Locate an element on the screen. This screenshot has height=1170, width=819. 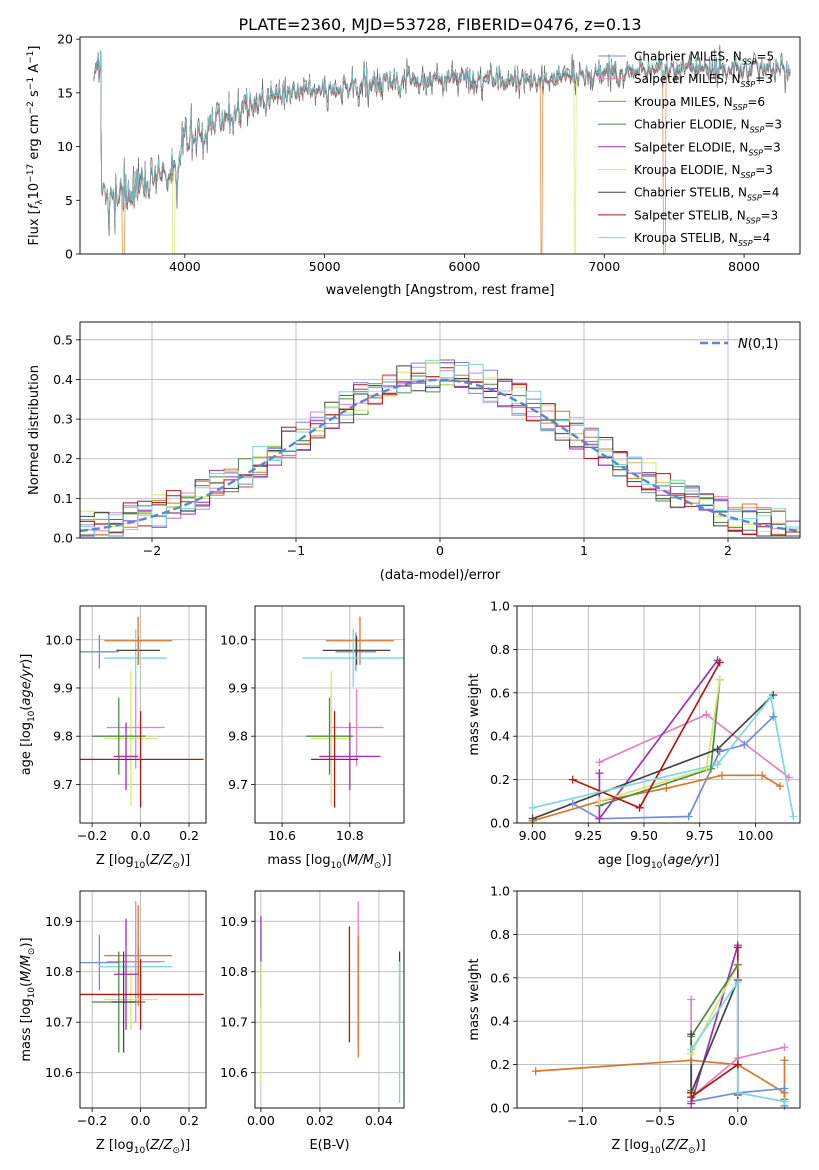
weight-marker-salpeter-elodie is located at coordinates (599, 773).